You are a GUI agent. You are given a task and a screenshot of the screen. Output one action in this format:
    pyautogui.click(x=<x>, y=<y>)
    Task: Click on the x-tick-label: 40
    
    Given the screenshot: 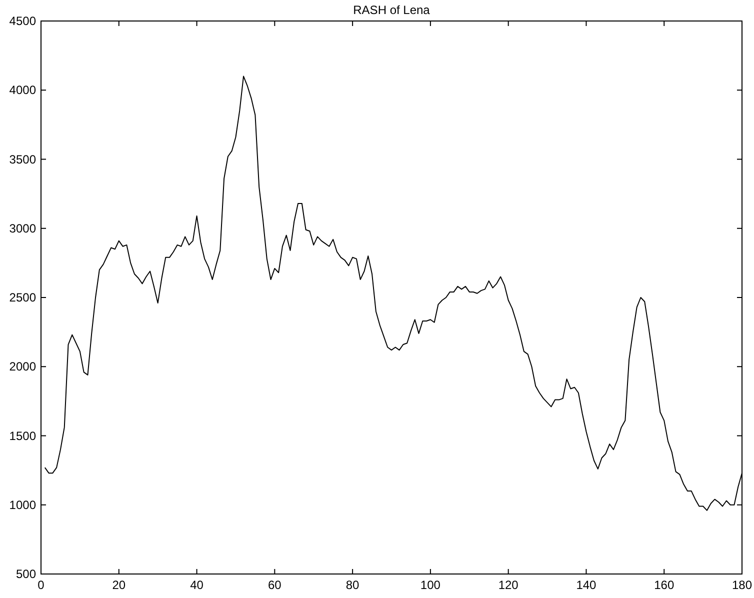 What is the action you would take?
    pyautogui.click(x=197, y=585)
    